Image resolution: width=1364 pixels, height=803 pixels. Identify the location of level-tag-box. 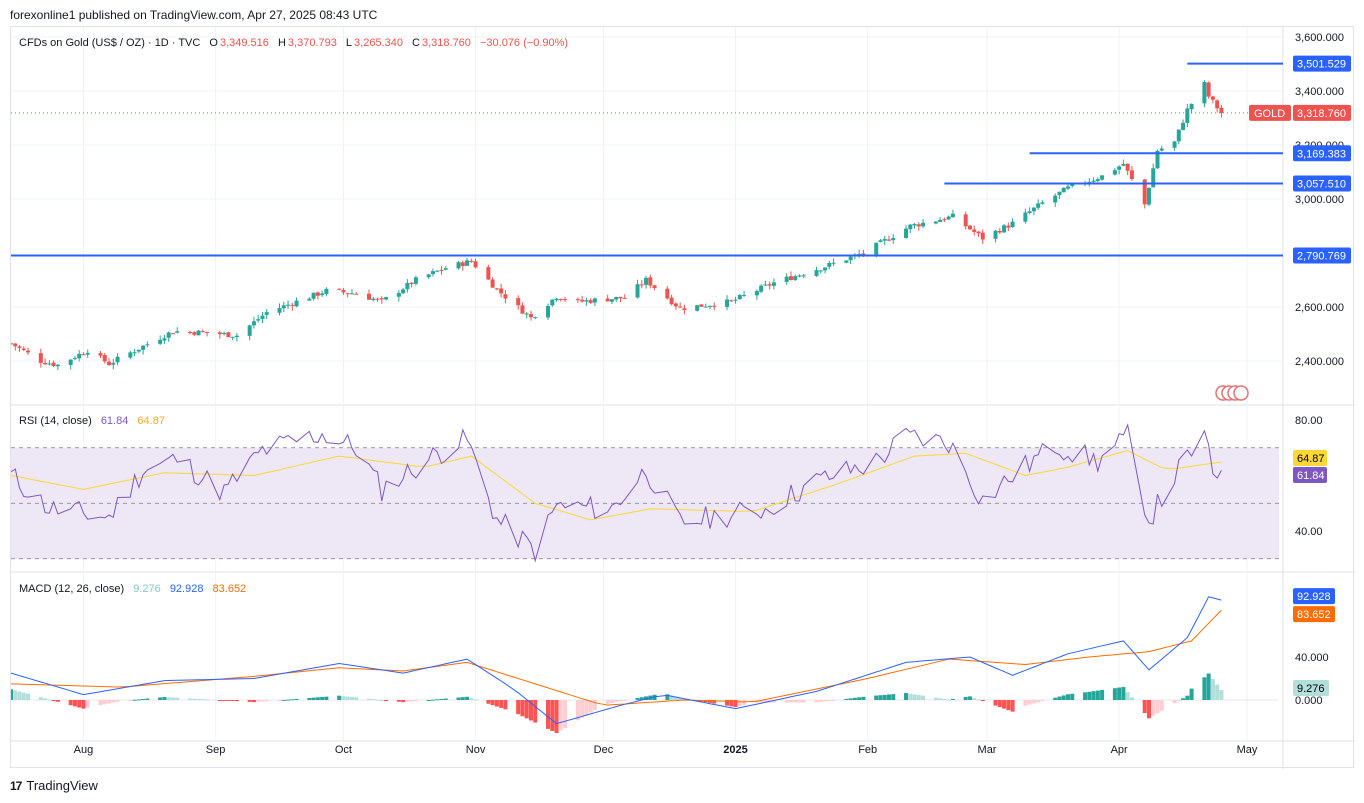
(1322, 183).